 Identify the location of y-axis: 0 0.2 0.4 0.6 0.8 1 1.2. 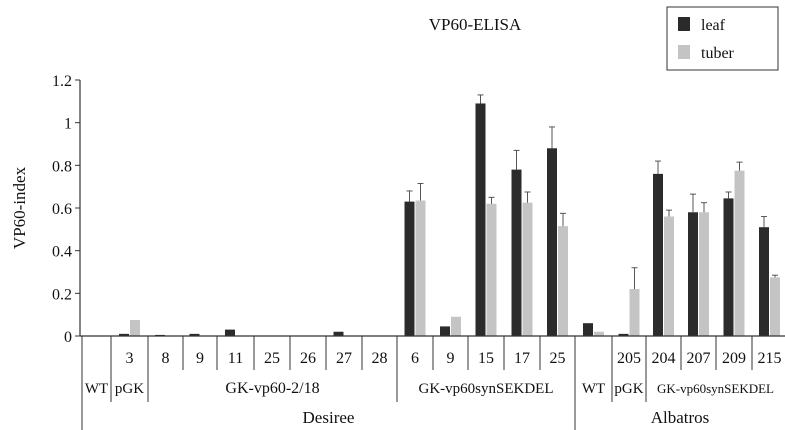
(66, 209).